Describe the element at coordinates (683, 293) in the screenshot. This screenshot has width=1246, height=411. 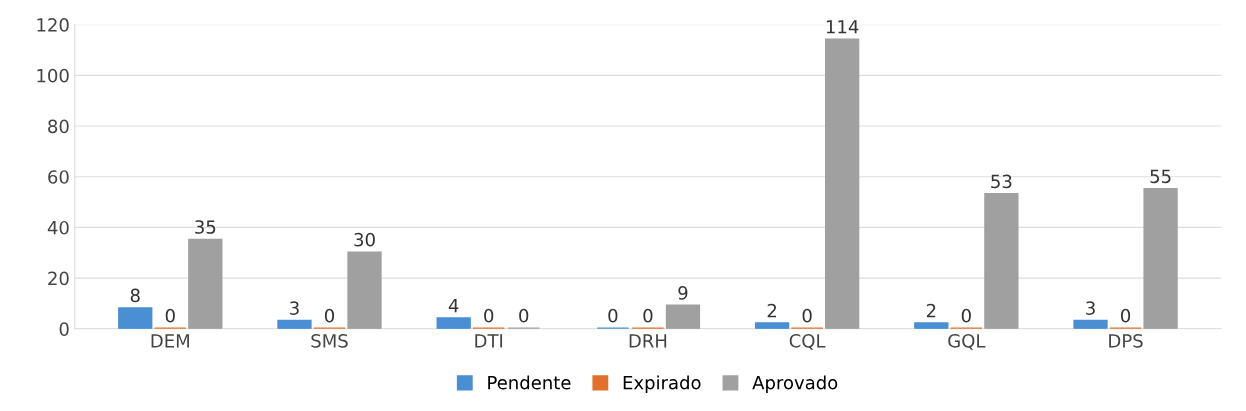
I see `data-label: 9` at that location.